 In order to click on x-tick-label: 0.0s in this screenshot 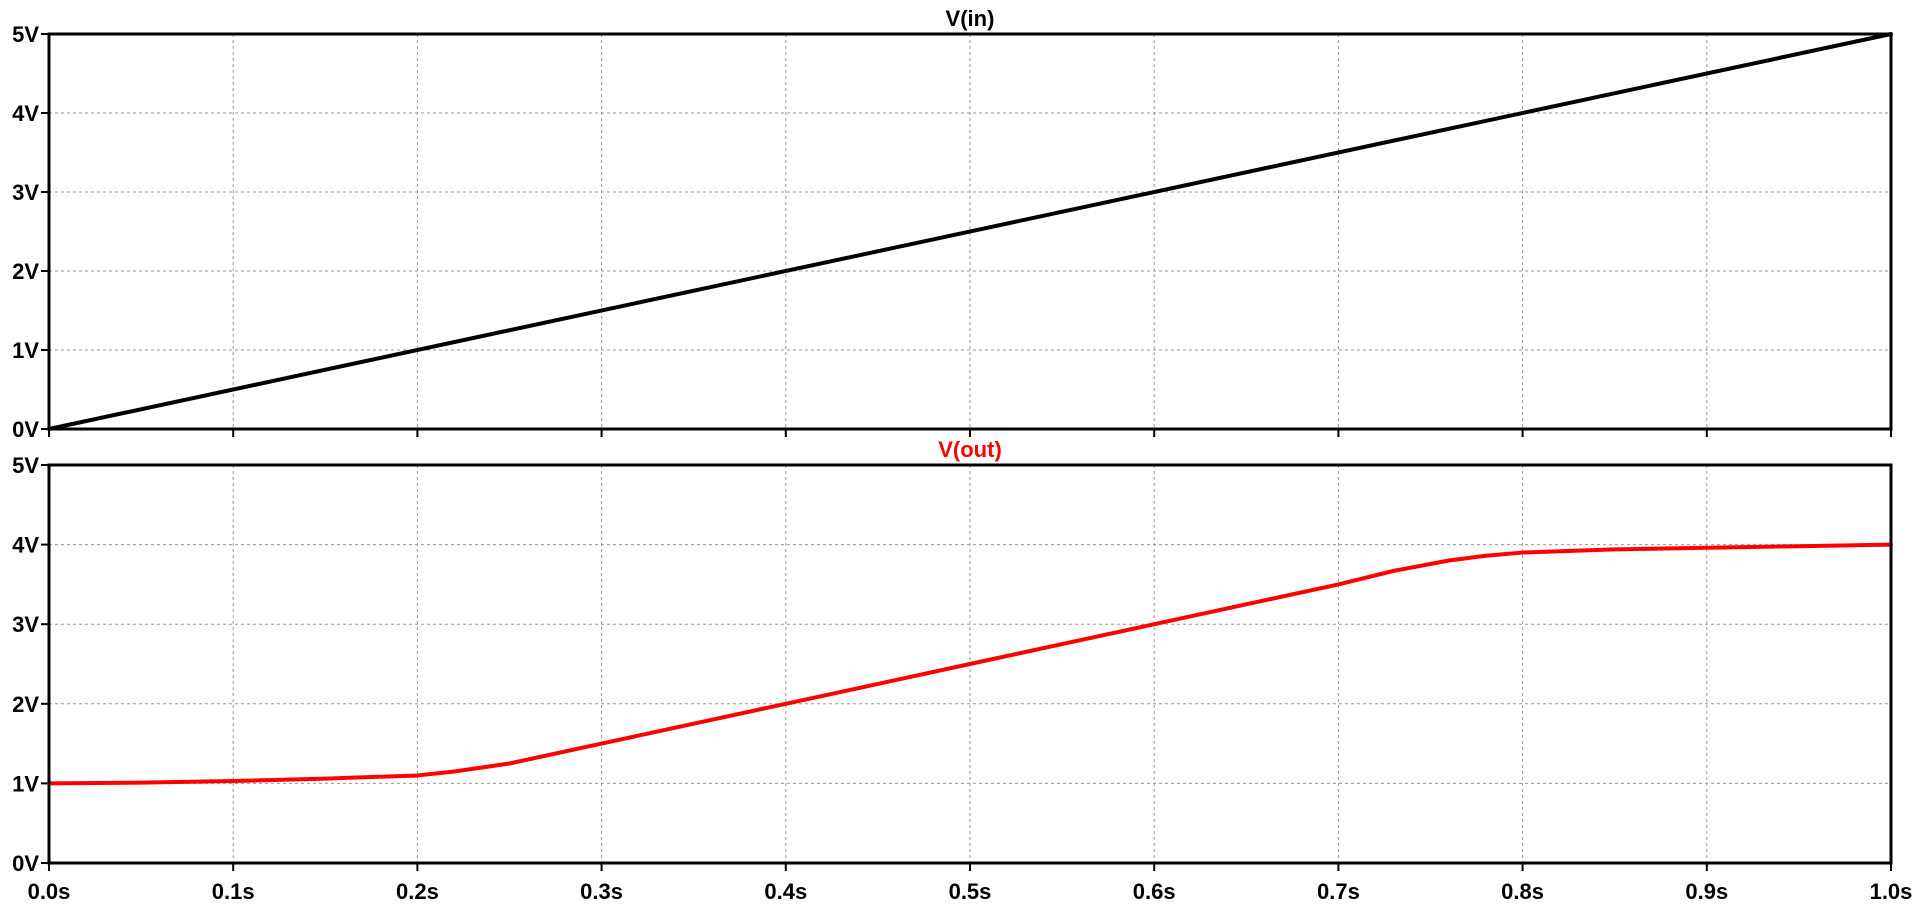, I will do `click(49, 891)`.